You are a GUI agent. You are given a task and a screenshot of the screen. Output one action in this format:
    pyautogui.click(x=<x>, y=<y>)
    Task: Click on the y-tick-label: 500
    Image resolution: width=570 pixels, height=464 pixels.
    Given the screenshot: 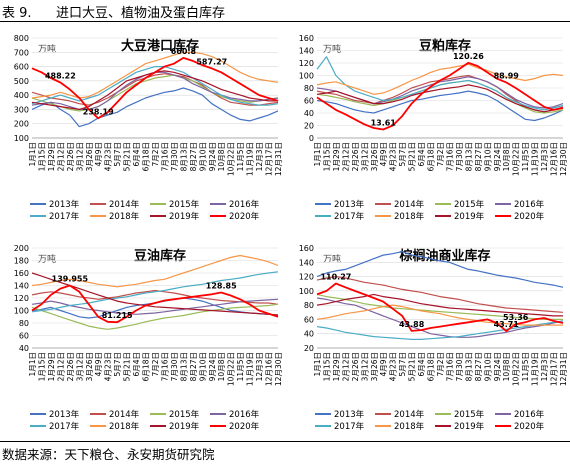 What is the action you would take?
    pyautogui.click(x=21, y=81)
    